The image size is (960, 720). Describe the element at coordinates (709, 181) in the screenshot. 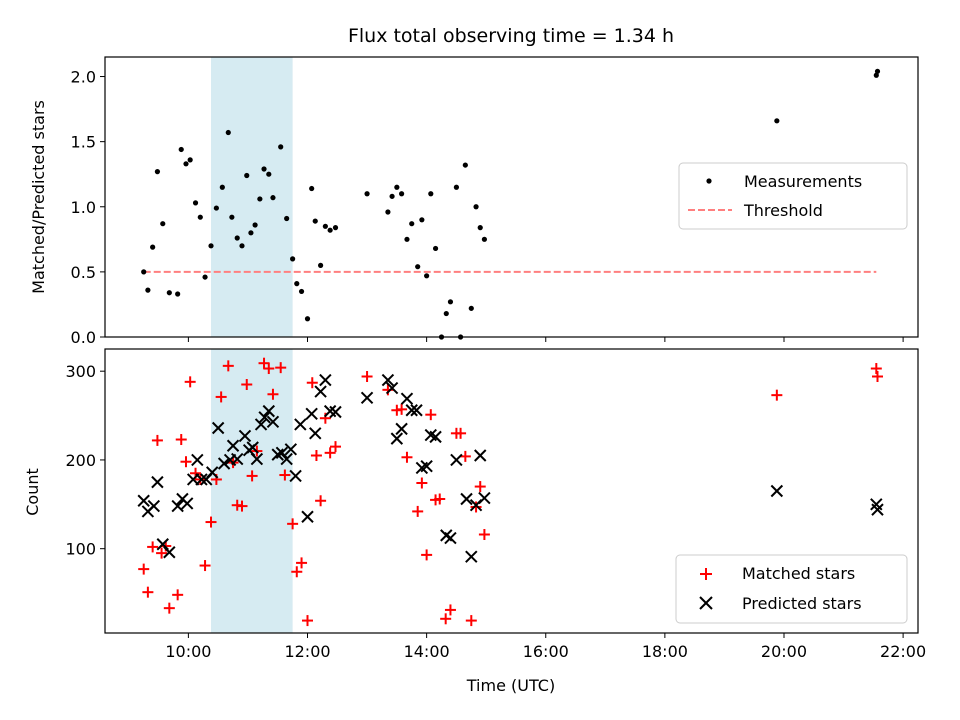

I see `legend-marker-measurements` at that location.